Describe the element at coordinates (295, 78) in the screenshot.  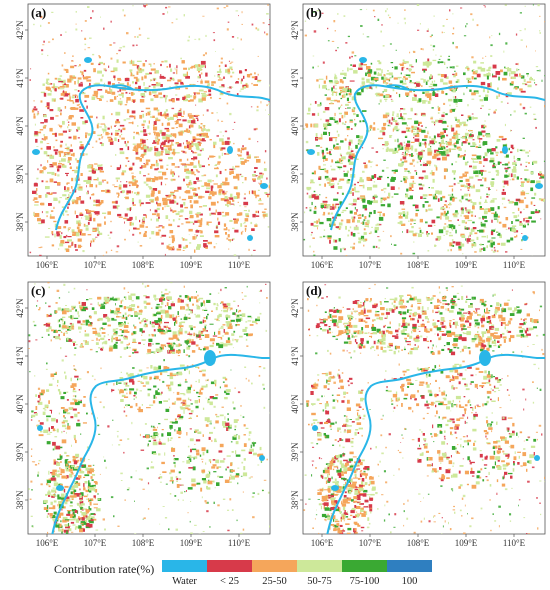
I see `lat-tick-label: 41°N` at that location.